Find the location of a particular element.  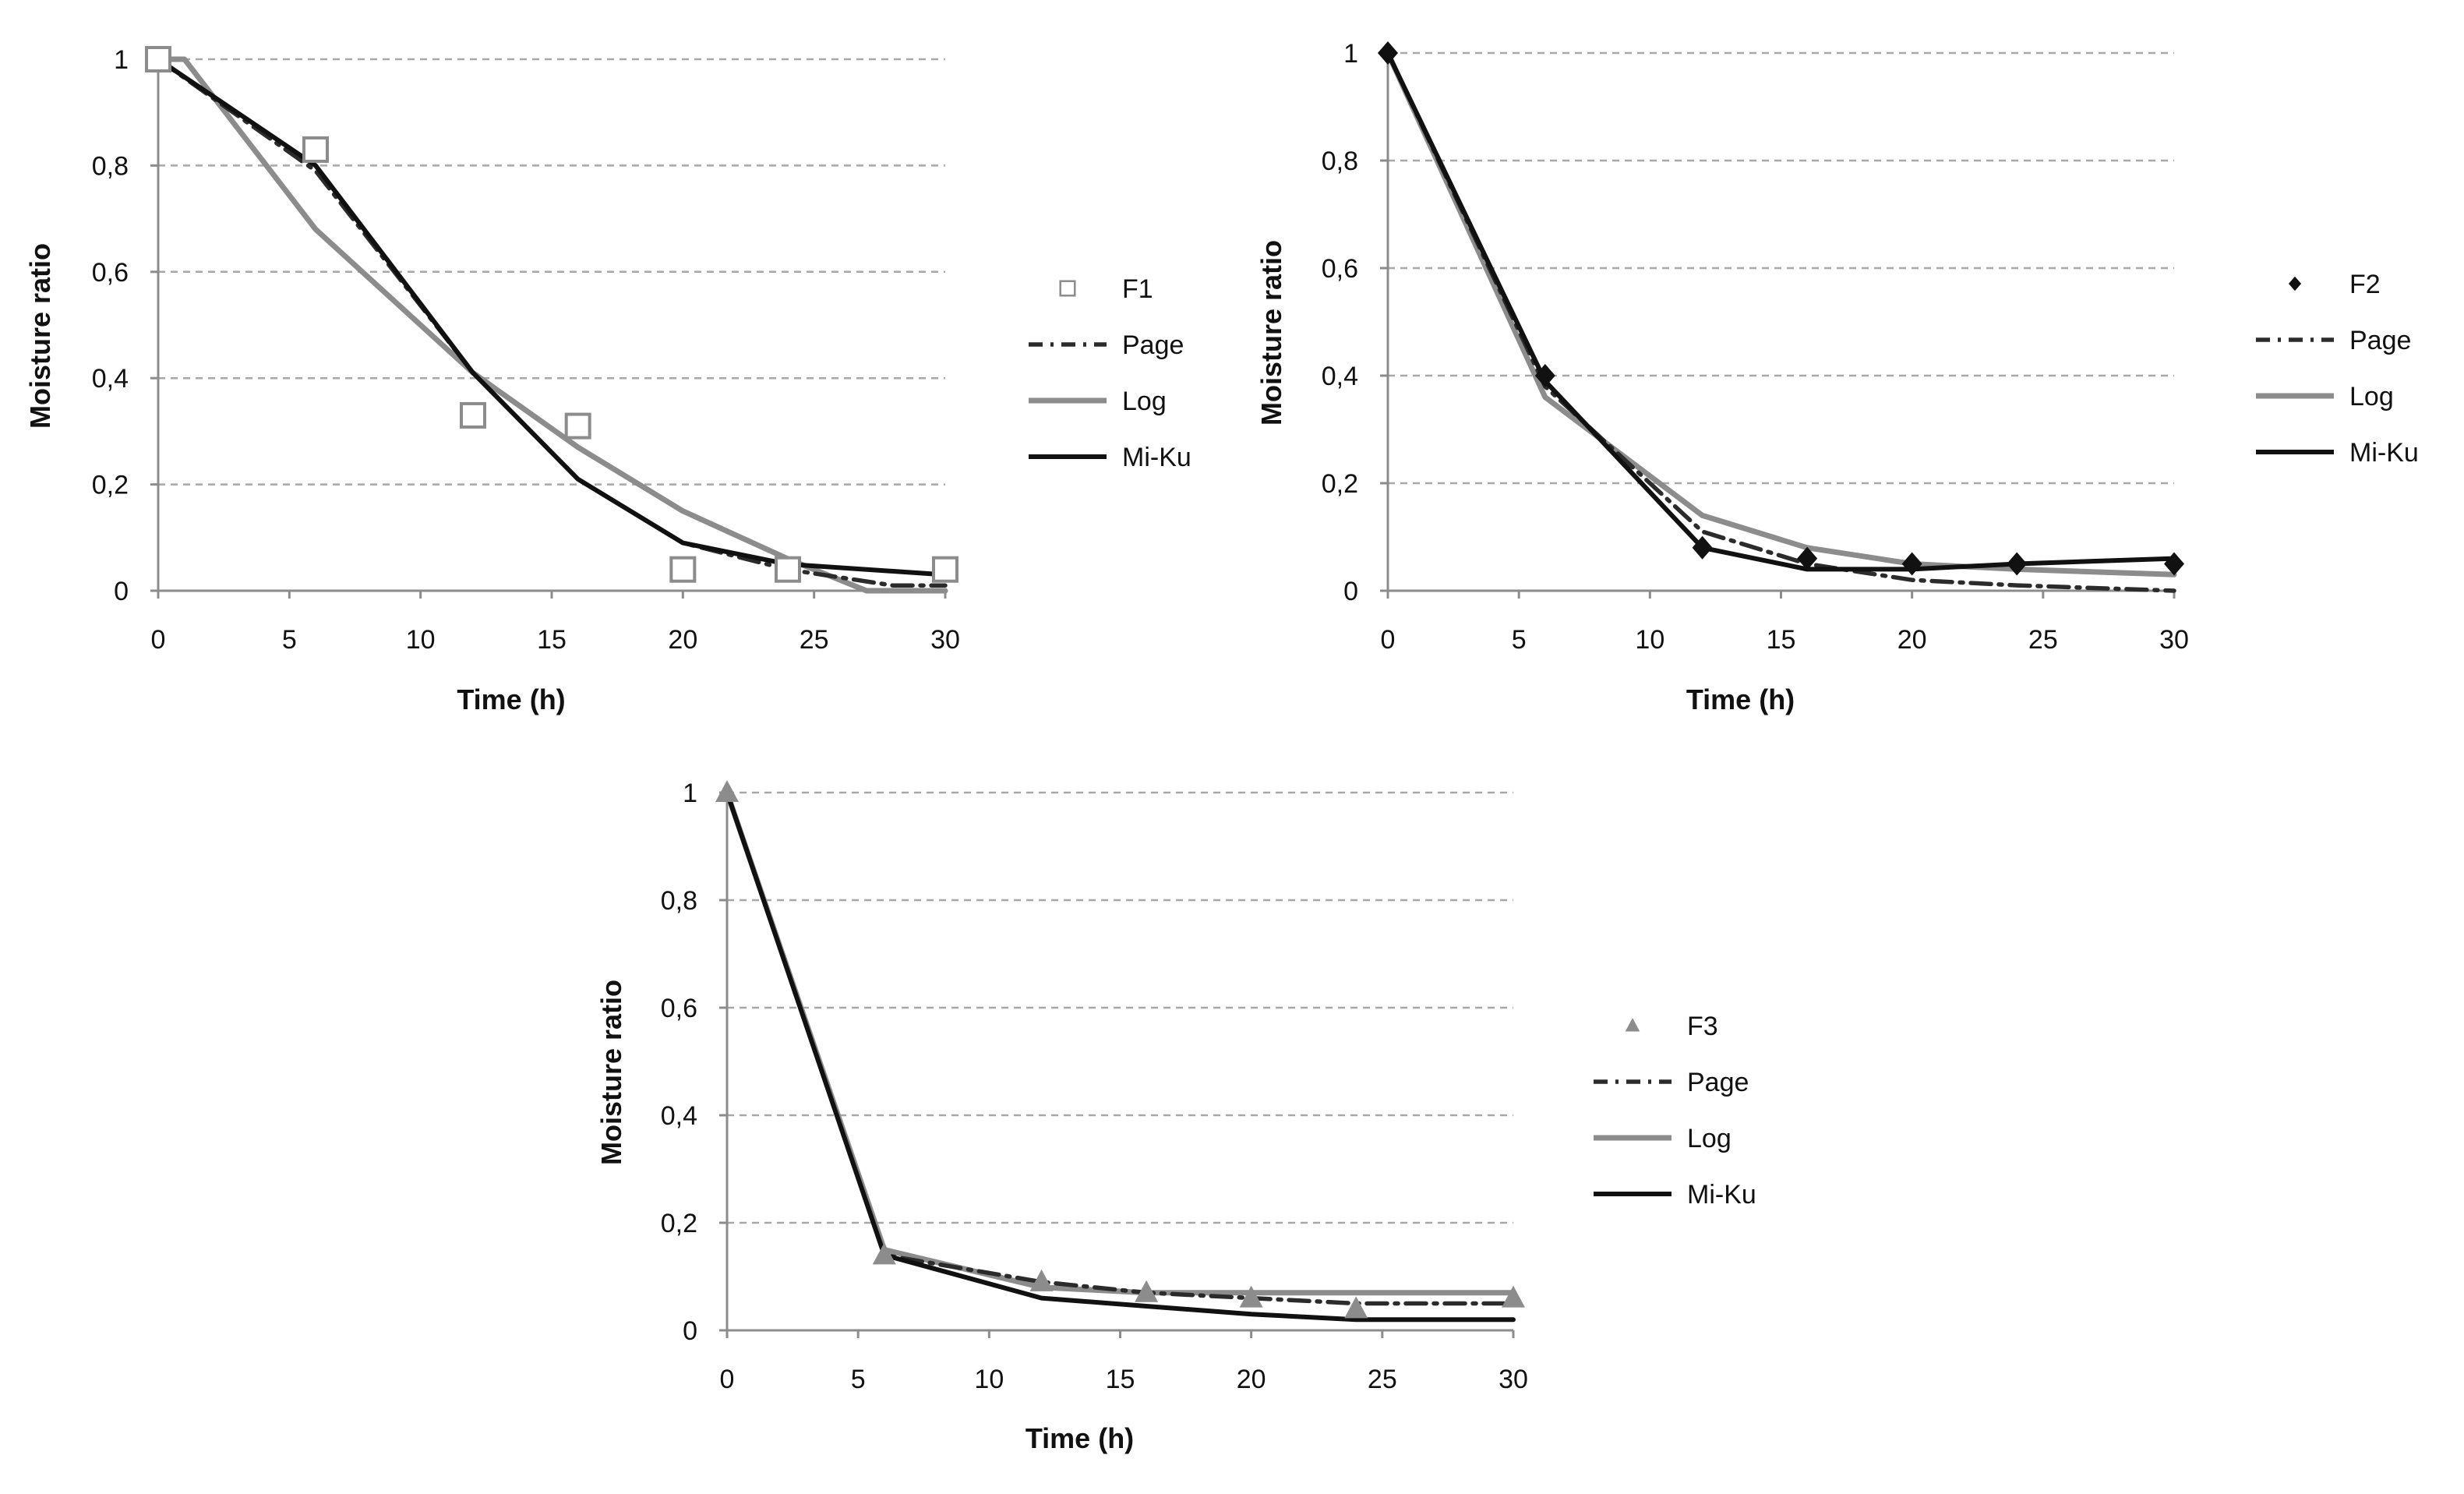

legend-marker-f1 is located at coordinates (1067, 288).